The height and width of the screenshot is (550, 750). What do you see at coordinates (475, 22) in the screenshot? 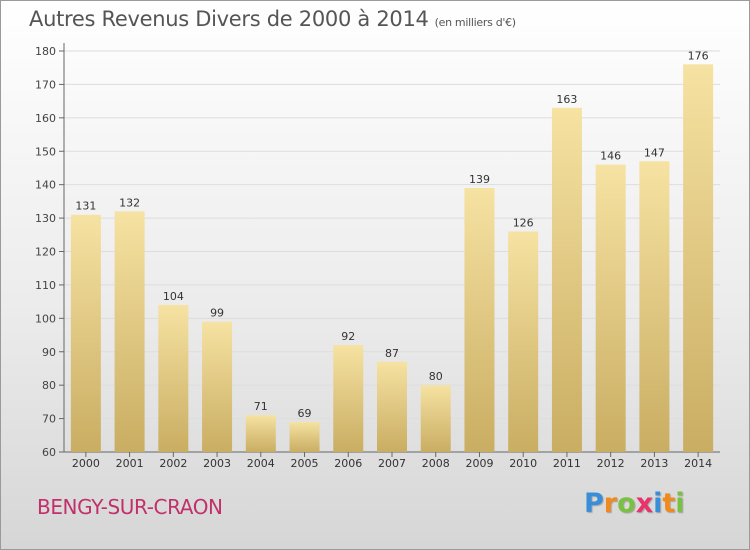
I see `chart-subtitle: (en milliers d'€)` at bounding box center [475, 22].